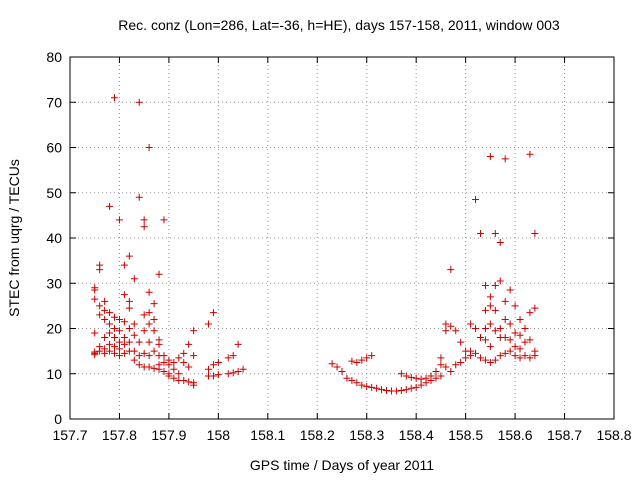 Image resolution: width=640 pixels, height=480 pixels. Describe the element at coordinates (515, 435) in the screenshot. I see `x-tick-label: 158.6` at that location.